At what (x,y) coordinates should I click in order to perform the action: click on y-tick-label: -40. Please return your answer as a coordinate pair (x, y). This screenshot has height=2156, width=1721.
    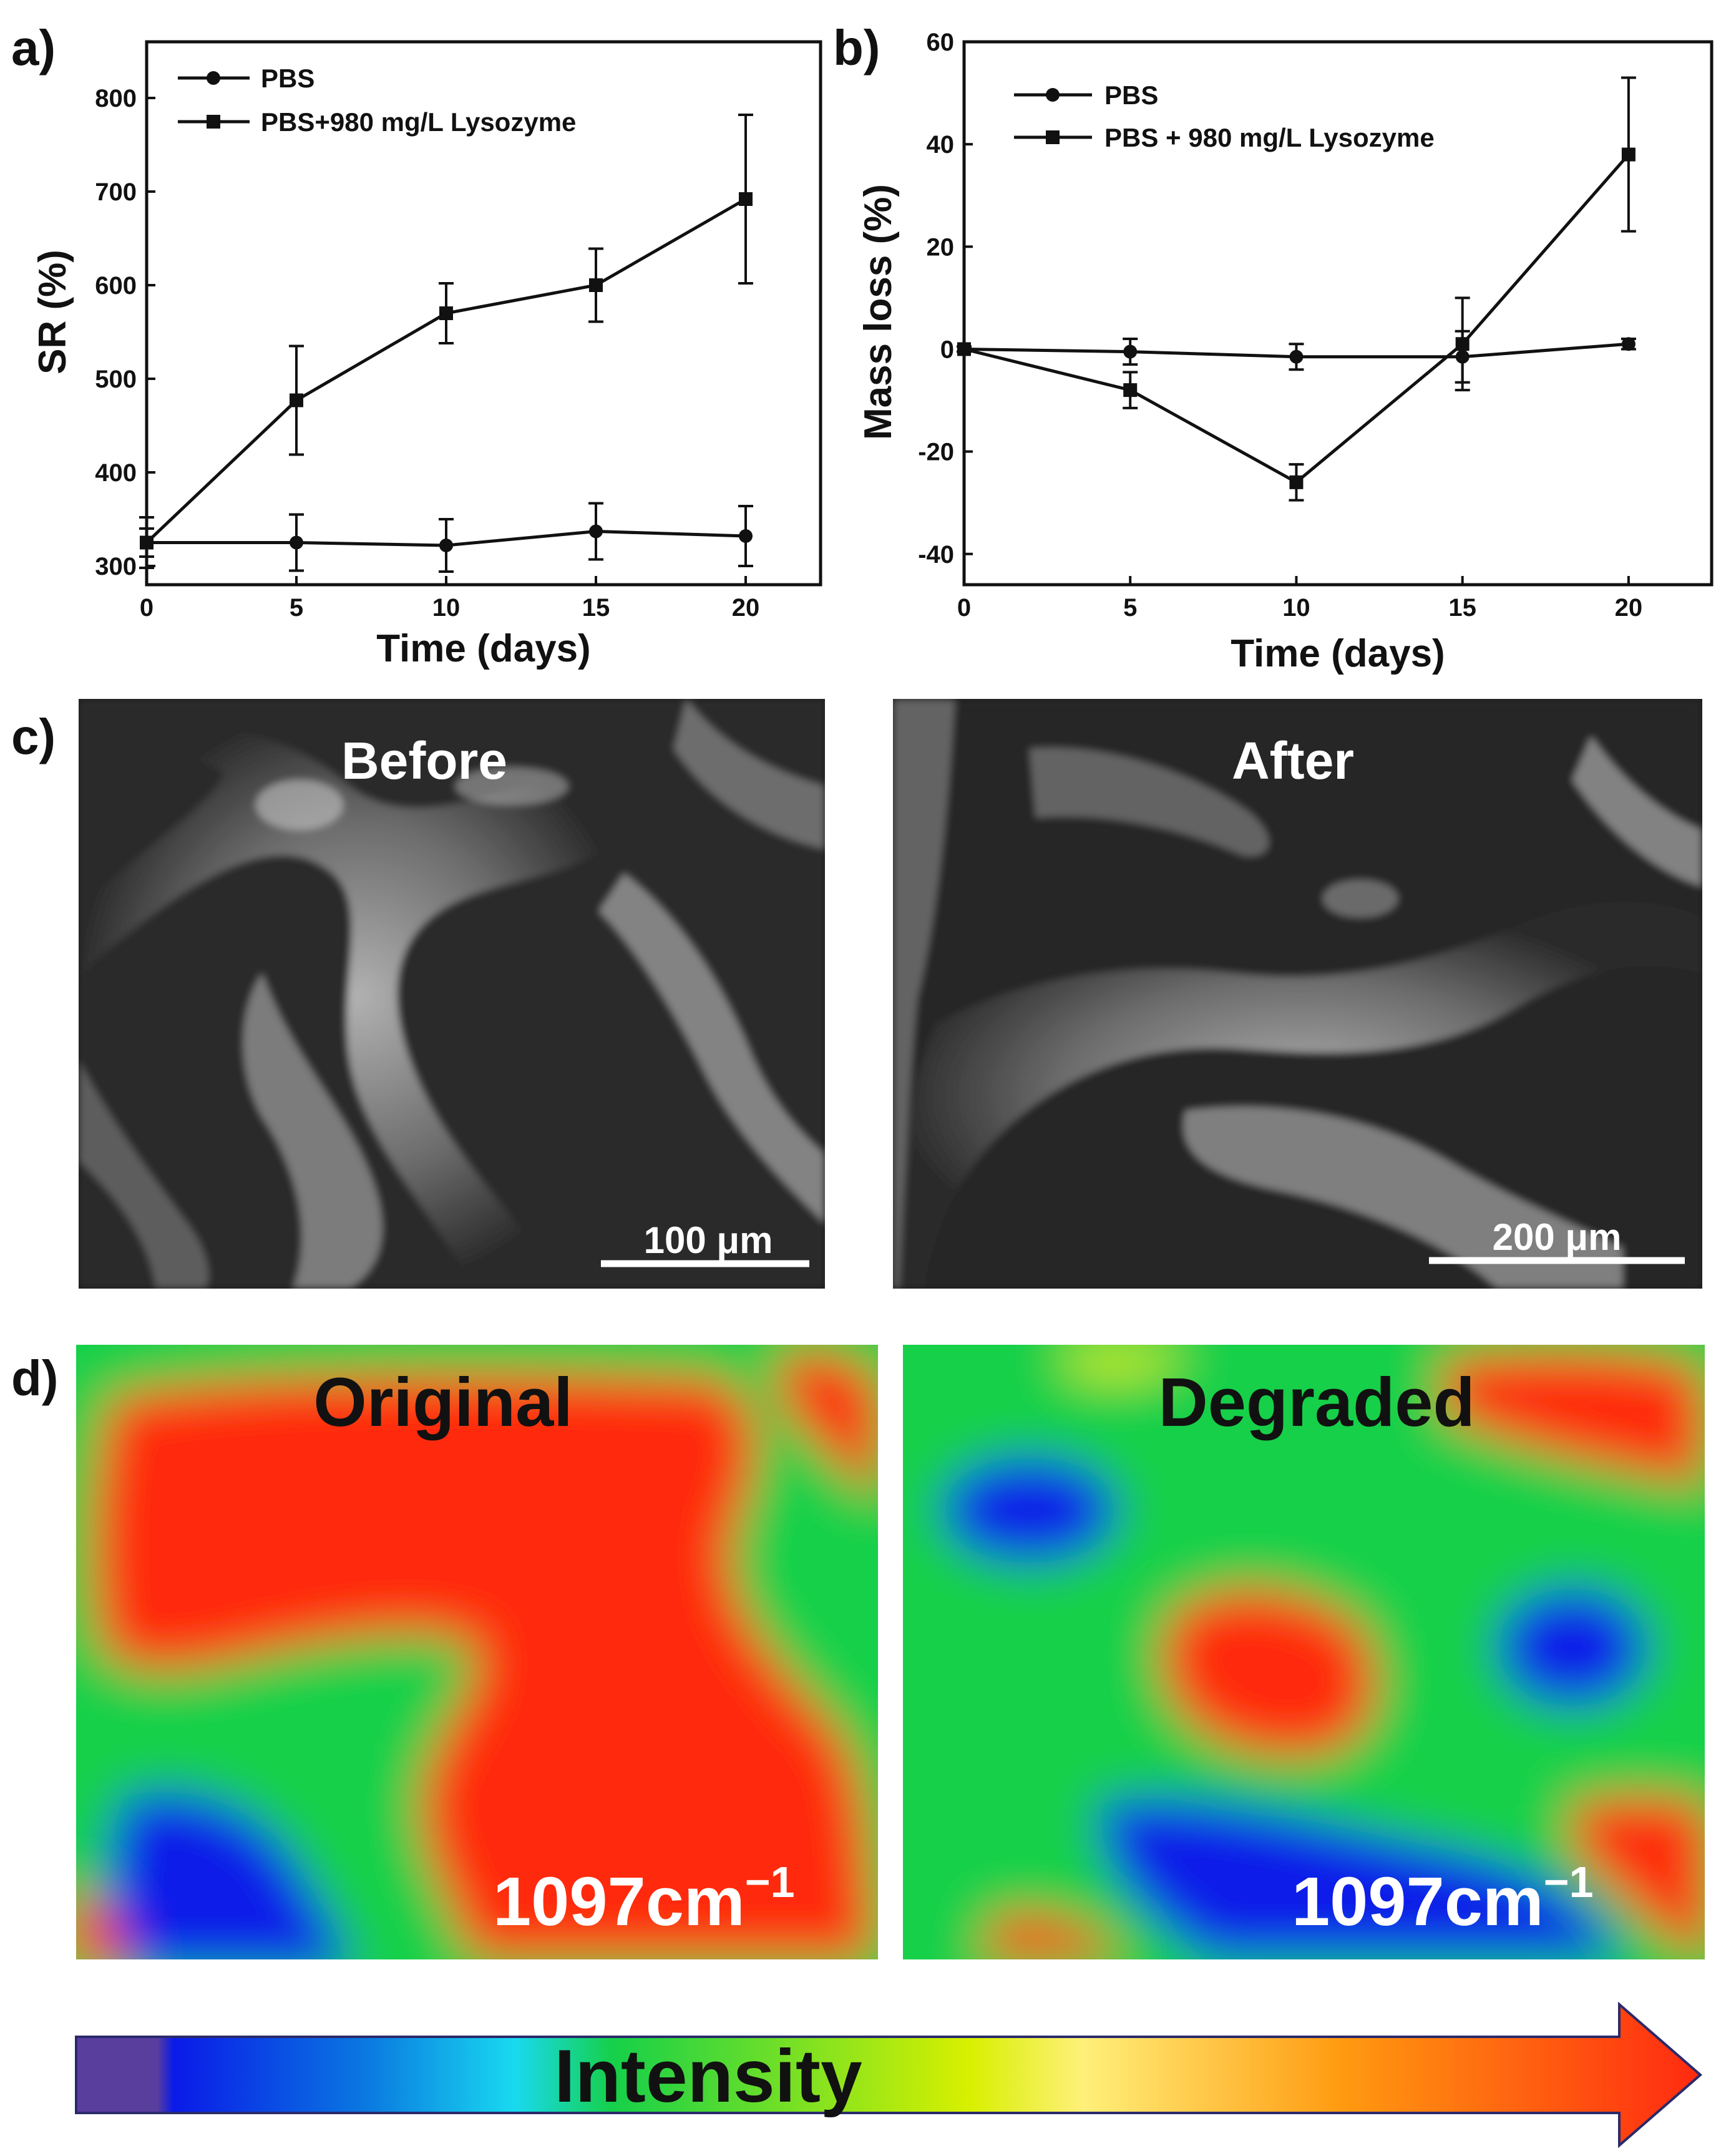
    Looking at the image, I should click on (936, 554).